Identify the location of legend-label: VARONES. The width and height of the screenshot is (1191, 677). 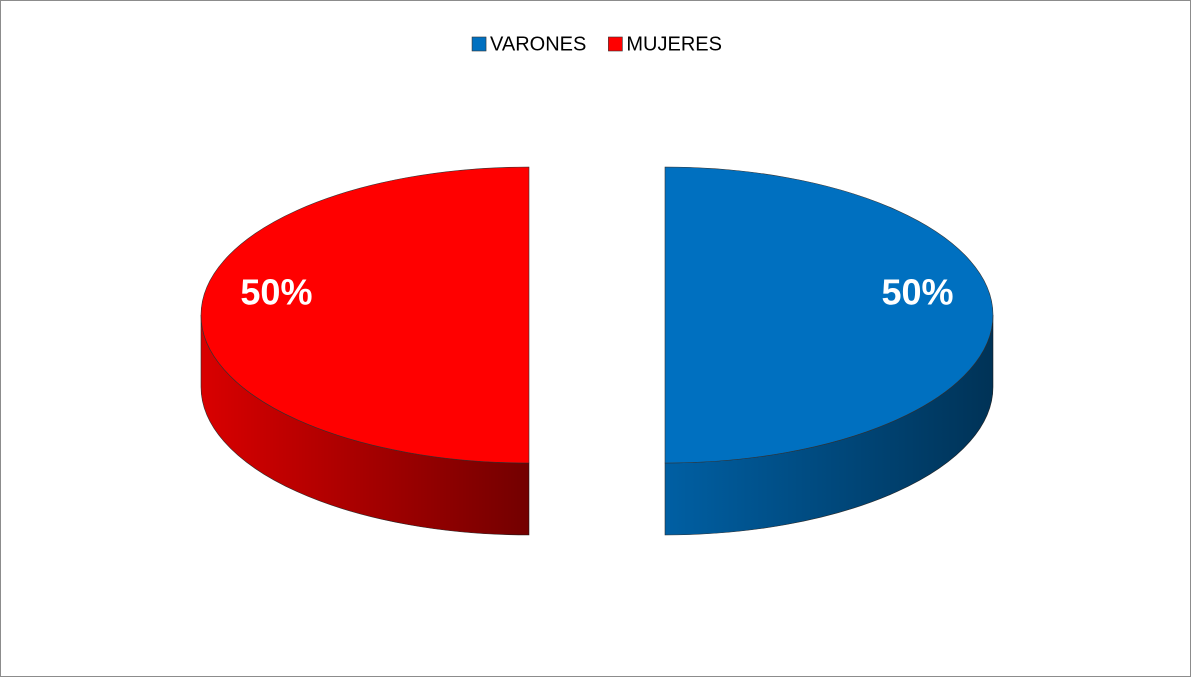
(538, 44).